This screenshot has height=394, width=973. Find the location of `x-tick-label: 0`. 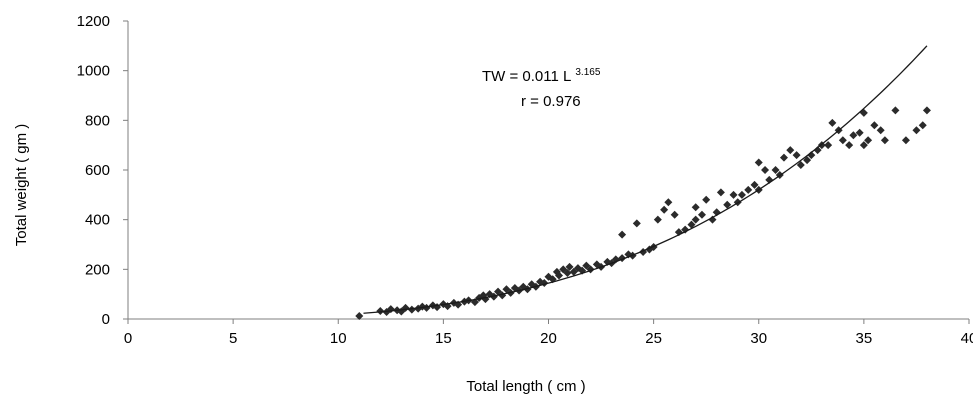

x-tick-label: 0 is located at coordinates (128, 338).